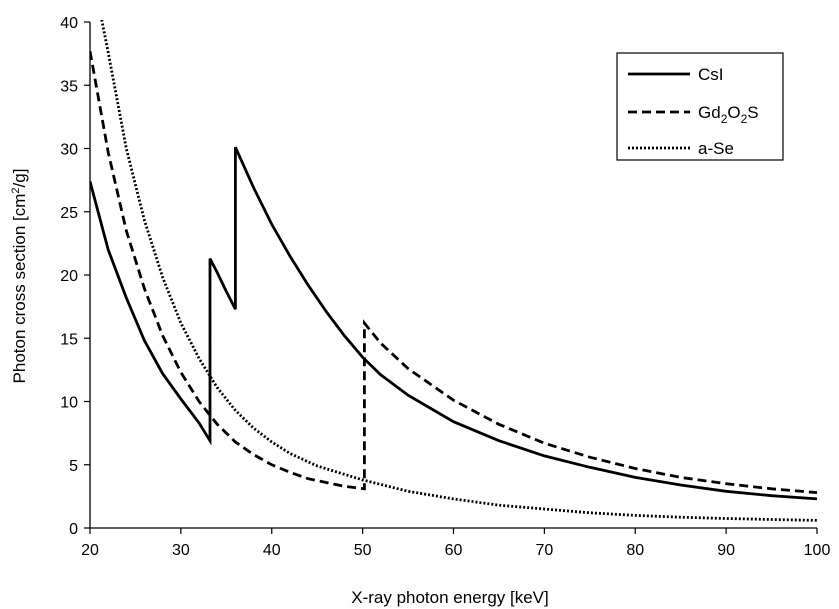 This screenshot has width=839, height=609. I want to click on y-tick-label-20: 20, so click(69, 276).